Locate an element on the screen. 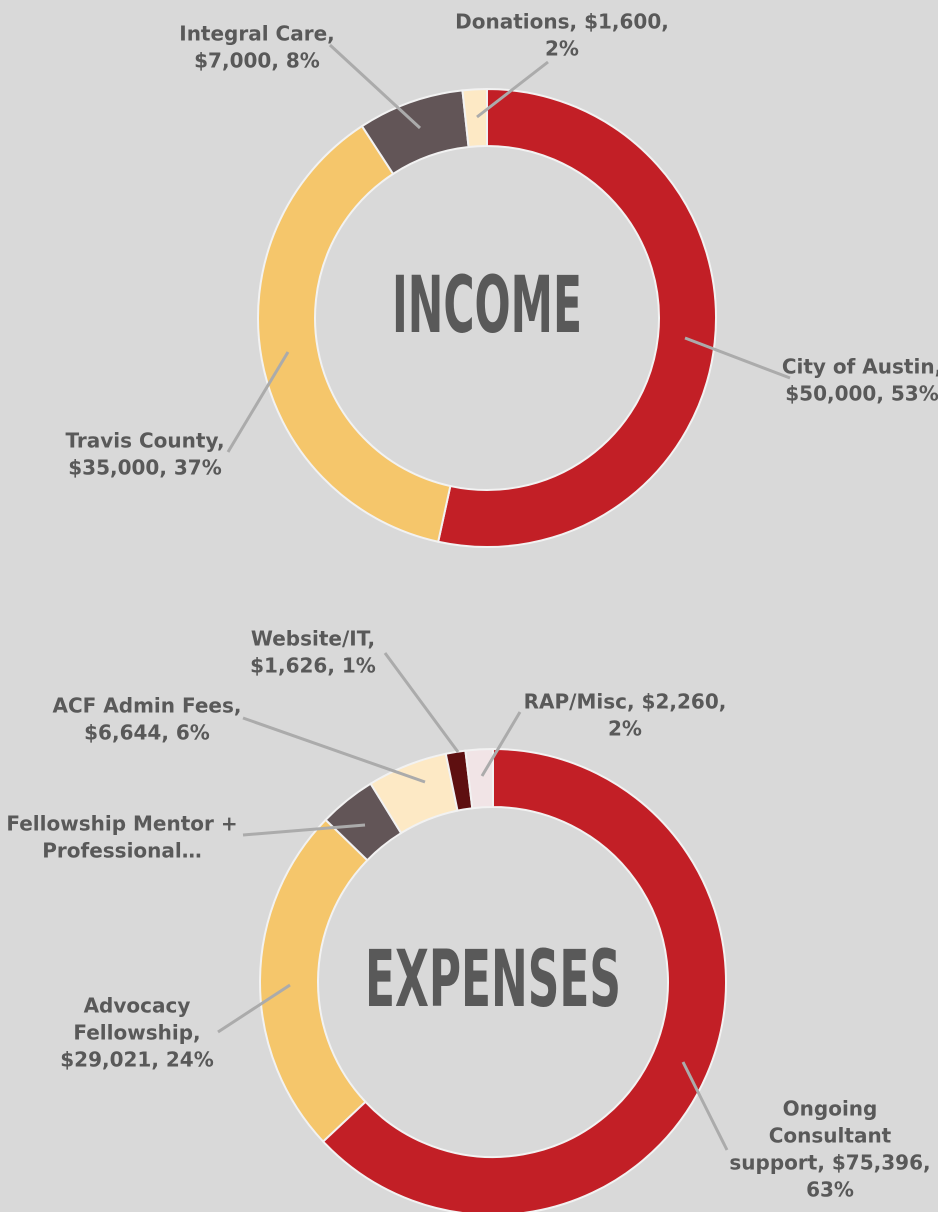 The height and width of the screenshot is (1212, 938). data-label: $6,644, 6% is located at coordinates (147, 733).